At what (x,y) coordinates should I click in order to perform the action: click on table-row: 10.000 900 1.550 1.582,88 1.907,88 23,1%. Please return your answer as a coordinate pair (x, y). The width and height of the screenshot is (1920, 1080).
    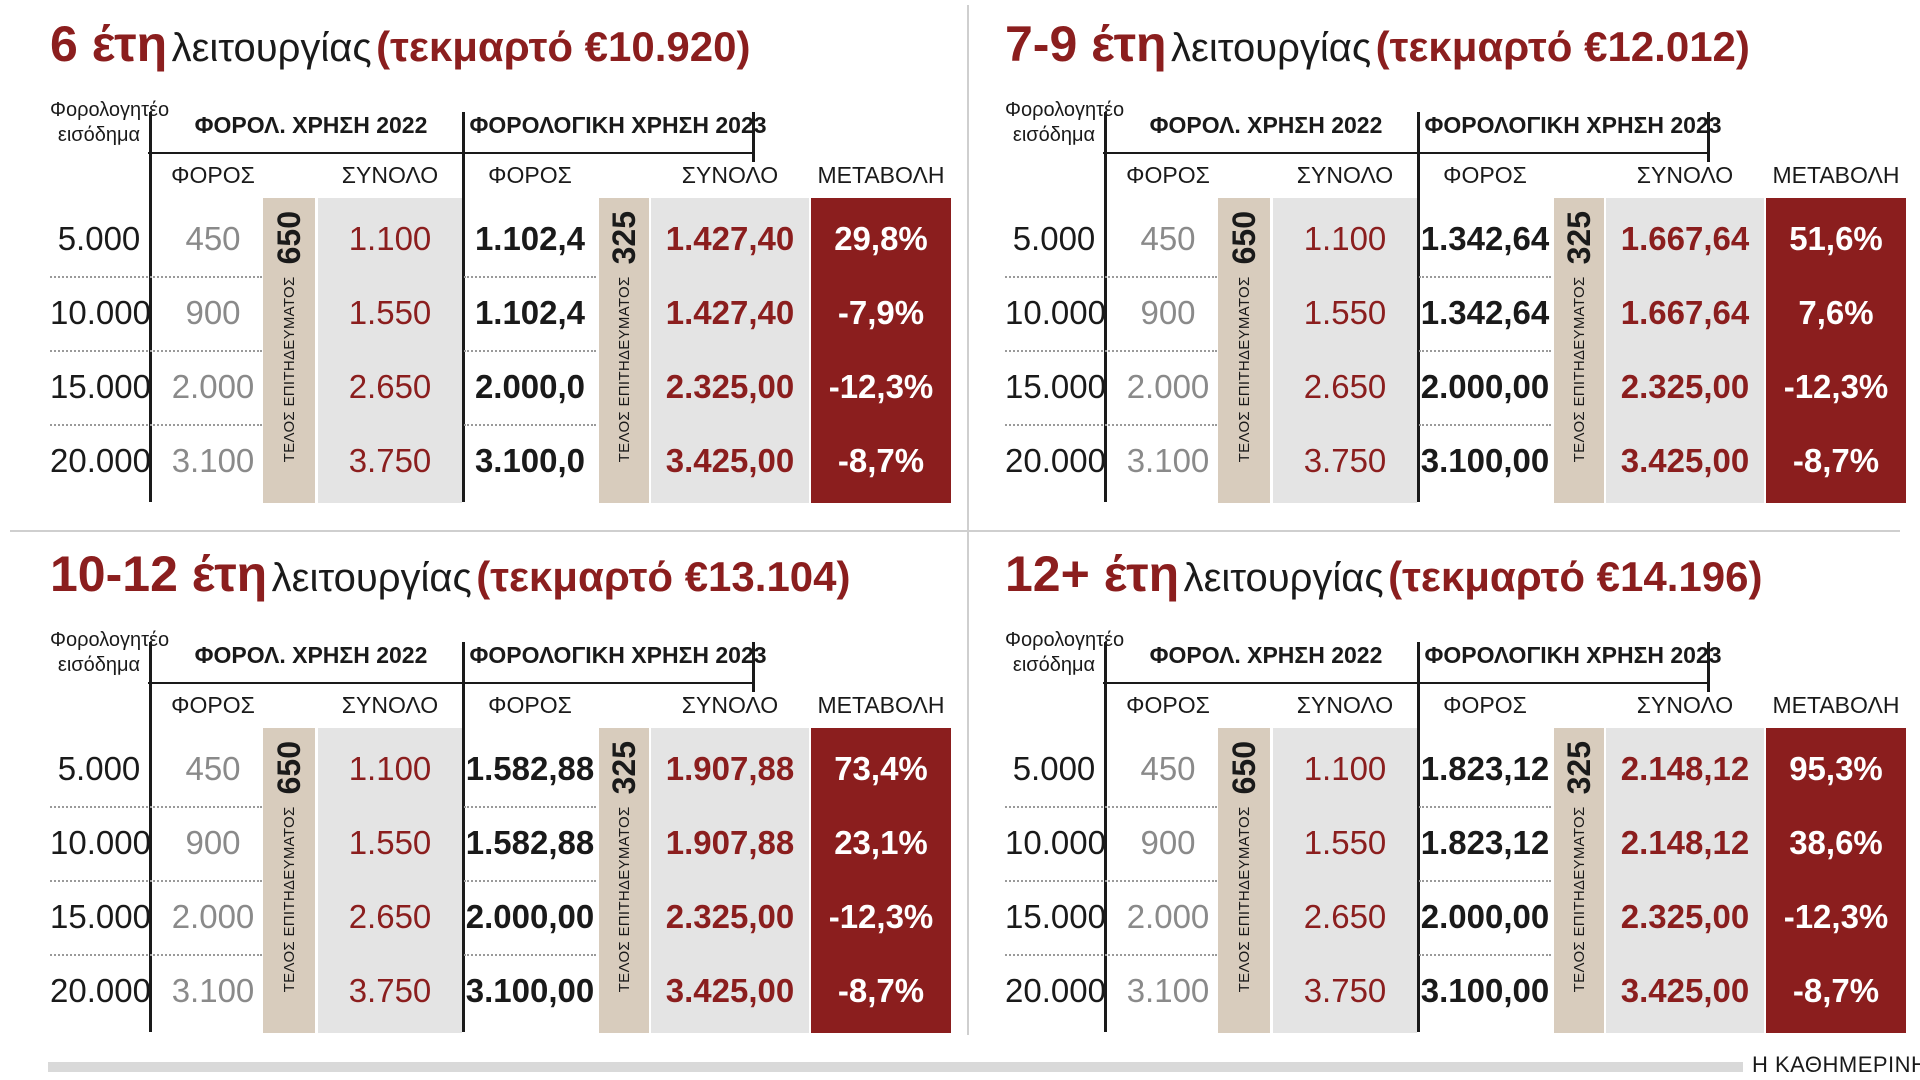
    Looking at the image, I should click on (500, 843).